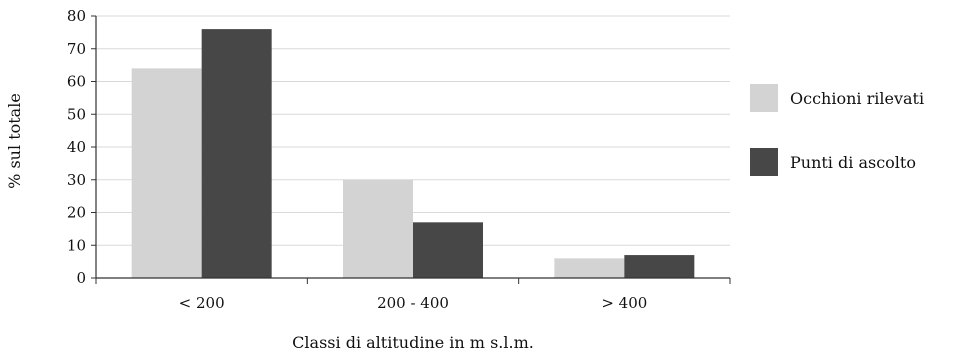  I want to click on y-tick-label: 50, so click(76, 114).